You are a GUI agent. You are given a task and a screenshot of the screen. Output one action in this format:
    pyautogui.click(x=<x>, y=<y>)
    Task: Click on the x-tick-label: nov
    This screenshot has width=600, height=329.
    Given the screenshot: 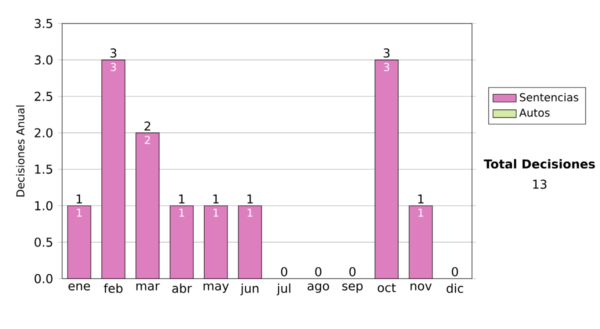 What is the action you would take?
    pyautogui.click(x=421, y=286)
    